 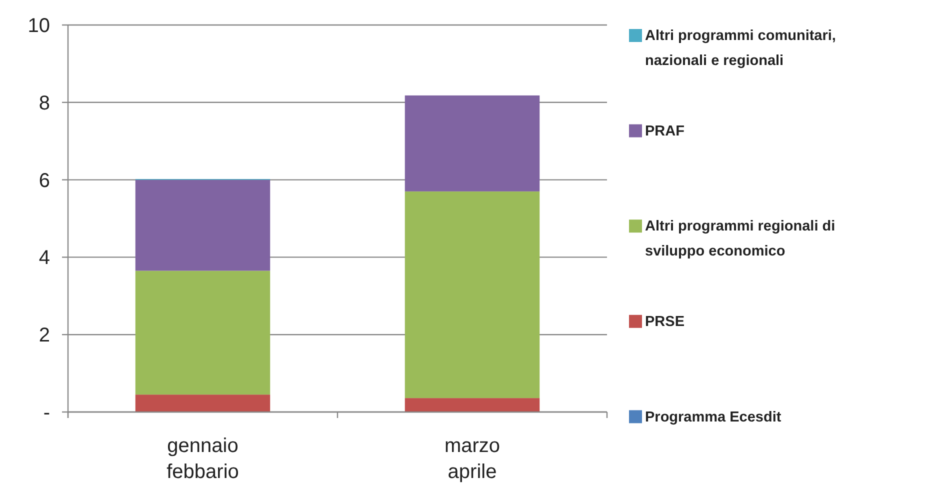 I want to click on y-tick-label: 2, so click(x=44, y=335).